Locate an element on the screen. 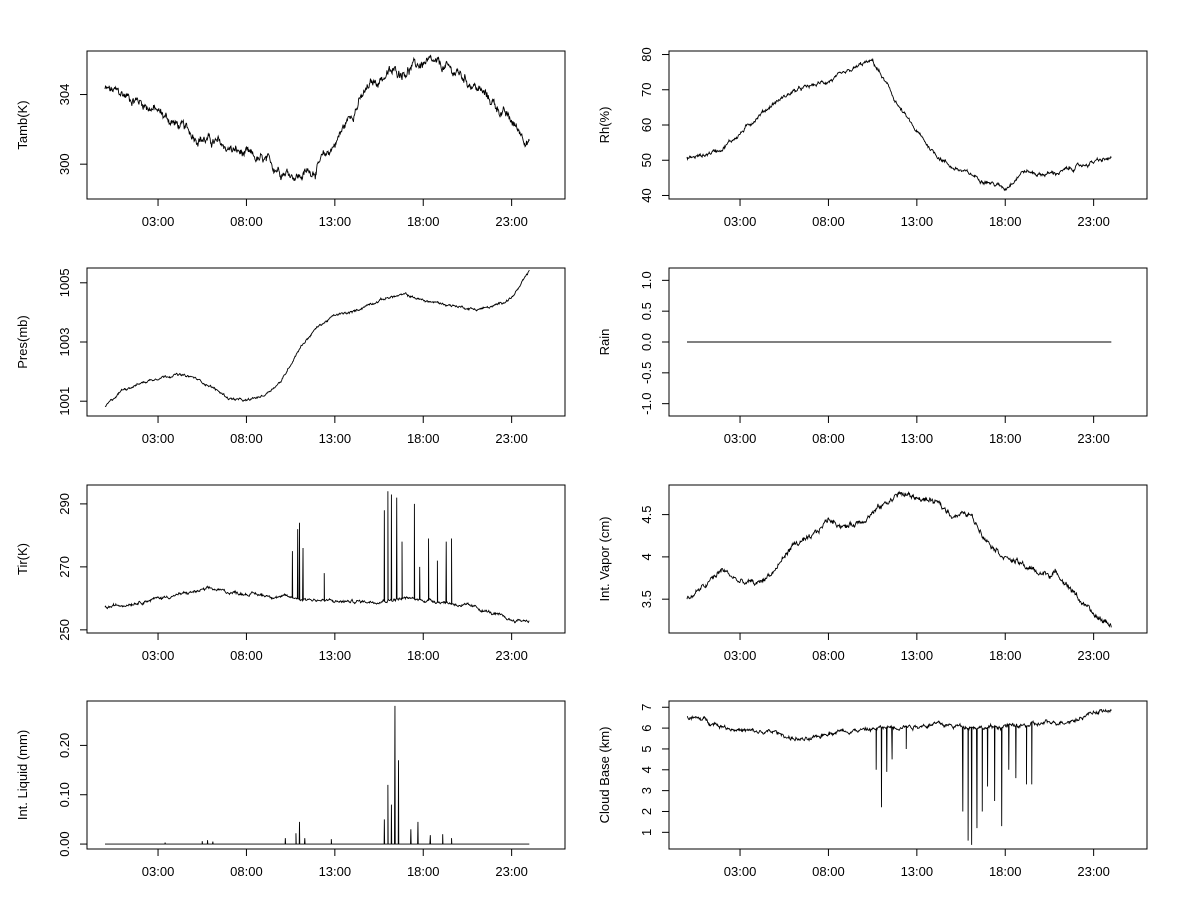  y-axis-label: Rain is located at coordinates (604, 342).